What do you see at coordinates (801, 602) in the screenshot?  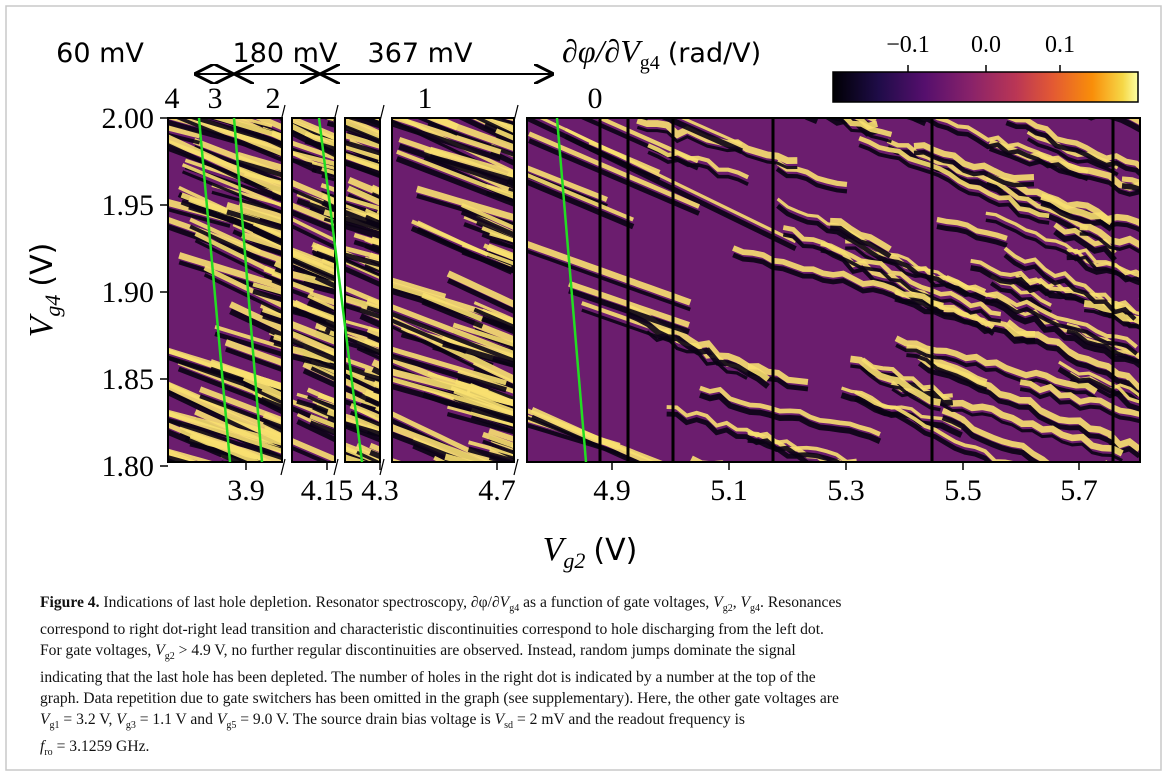 I see `caption-text: . Resonances` at bounding box center [801, 602].